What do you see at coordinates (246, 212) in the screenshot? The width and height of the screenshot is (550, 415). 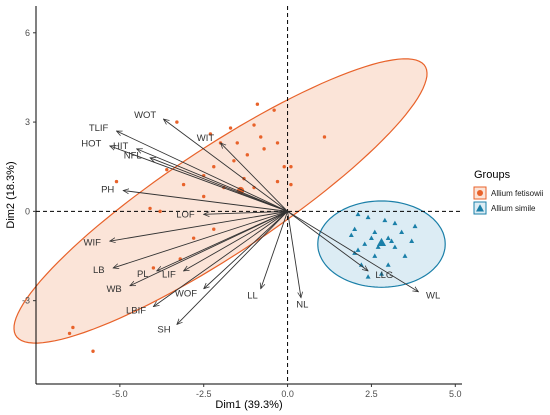 I see `variable-arrow-LOF` at bounding box center [246, 212].